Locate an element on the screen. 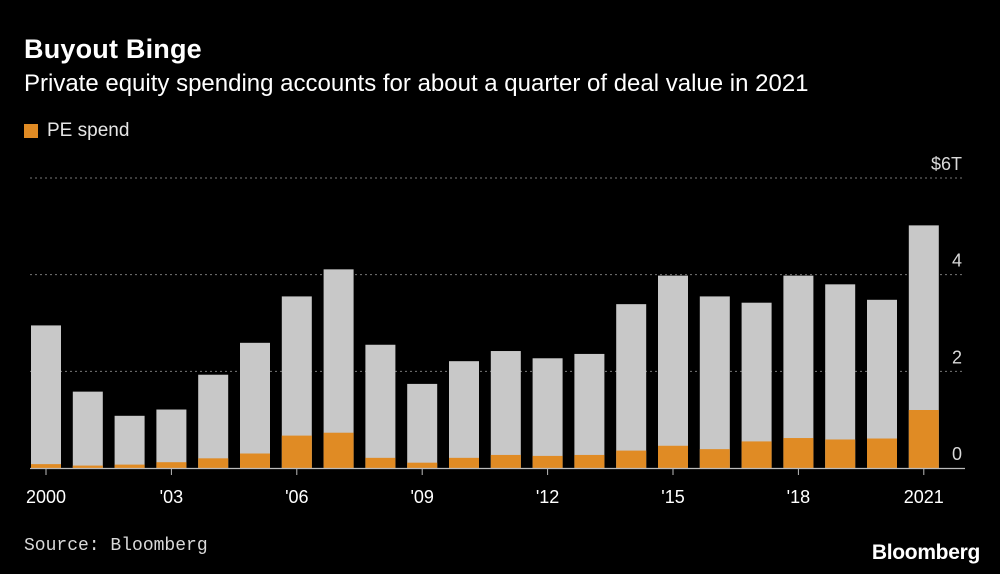  y-tick-label: 2 is located at coordinates (957, 357).